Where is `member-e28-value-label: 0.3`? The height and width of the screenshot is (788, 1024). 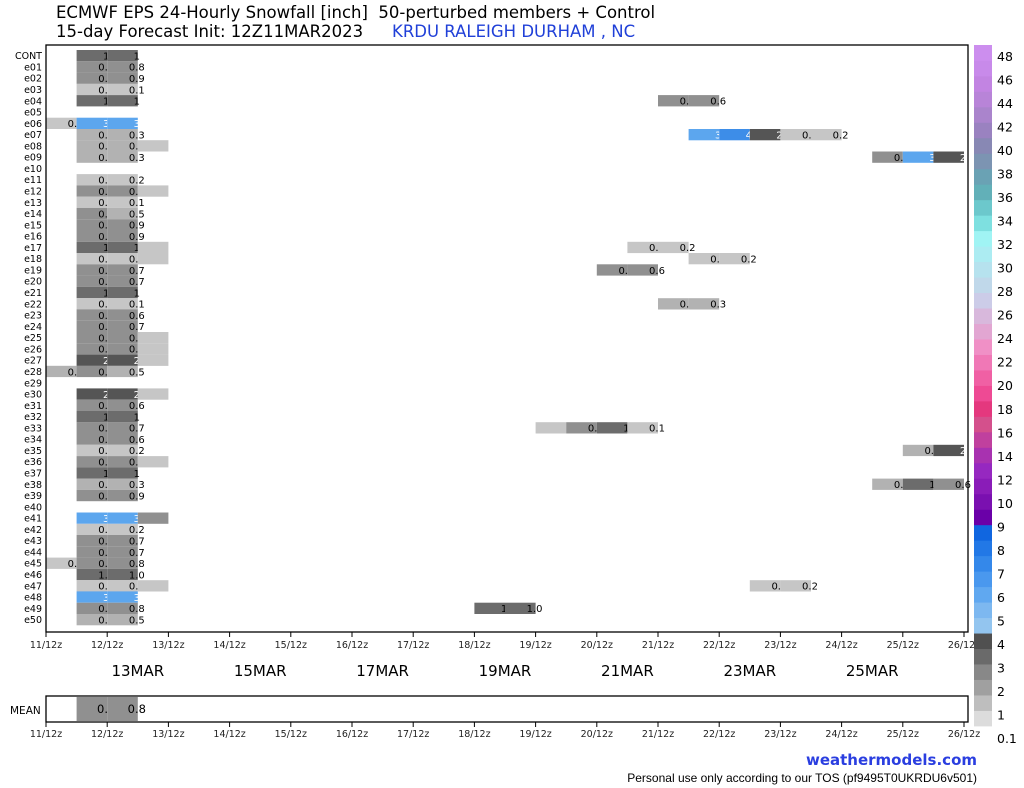
member-e28-value-label: 0.3 is located at coordinates (76, 372).